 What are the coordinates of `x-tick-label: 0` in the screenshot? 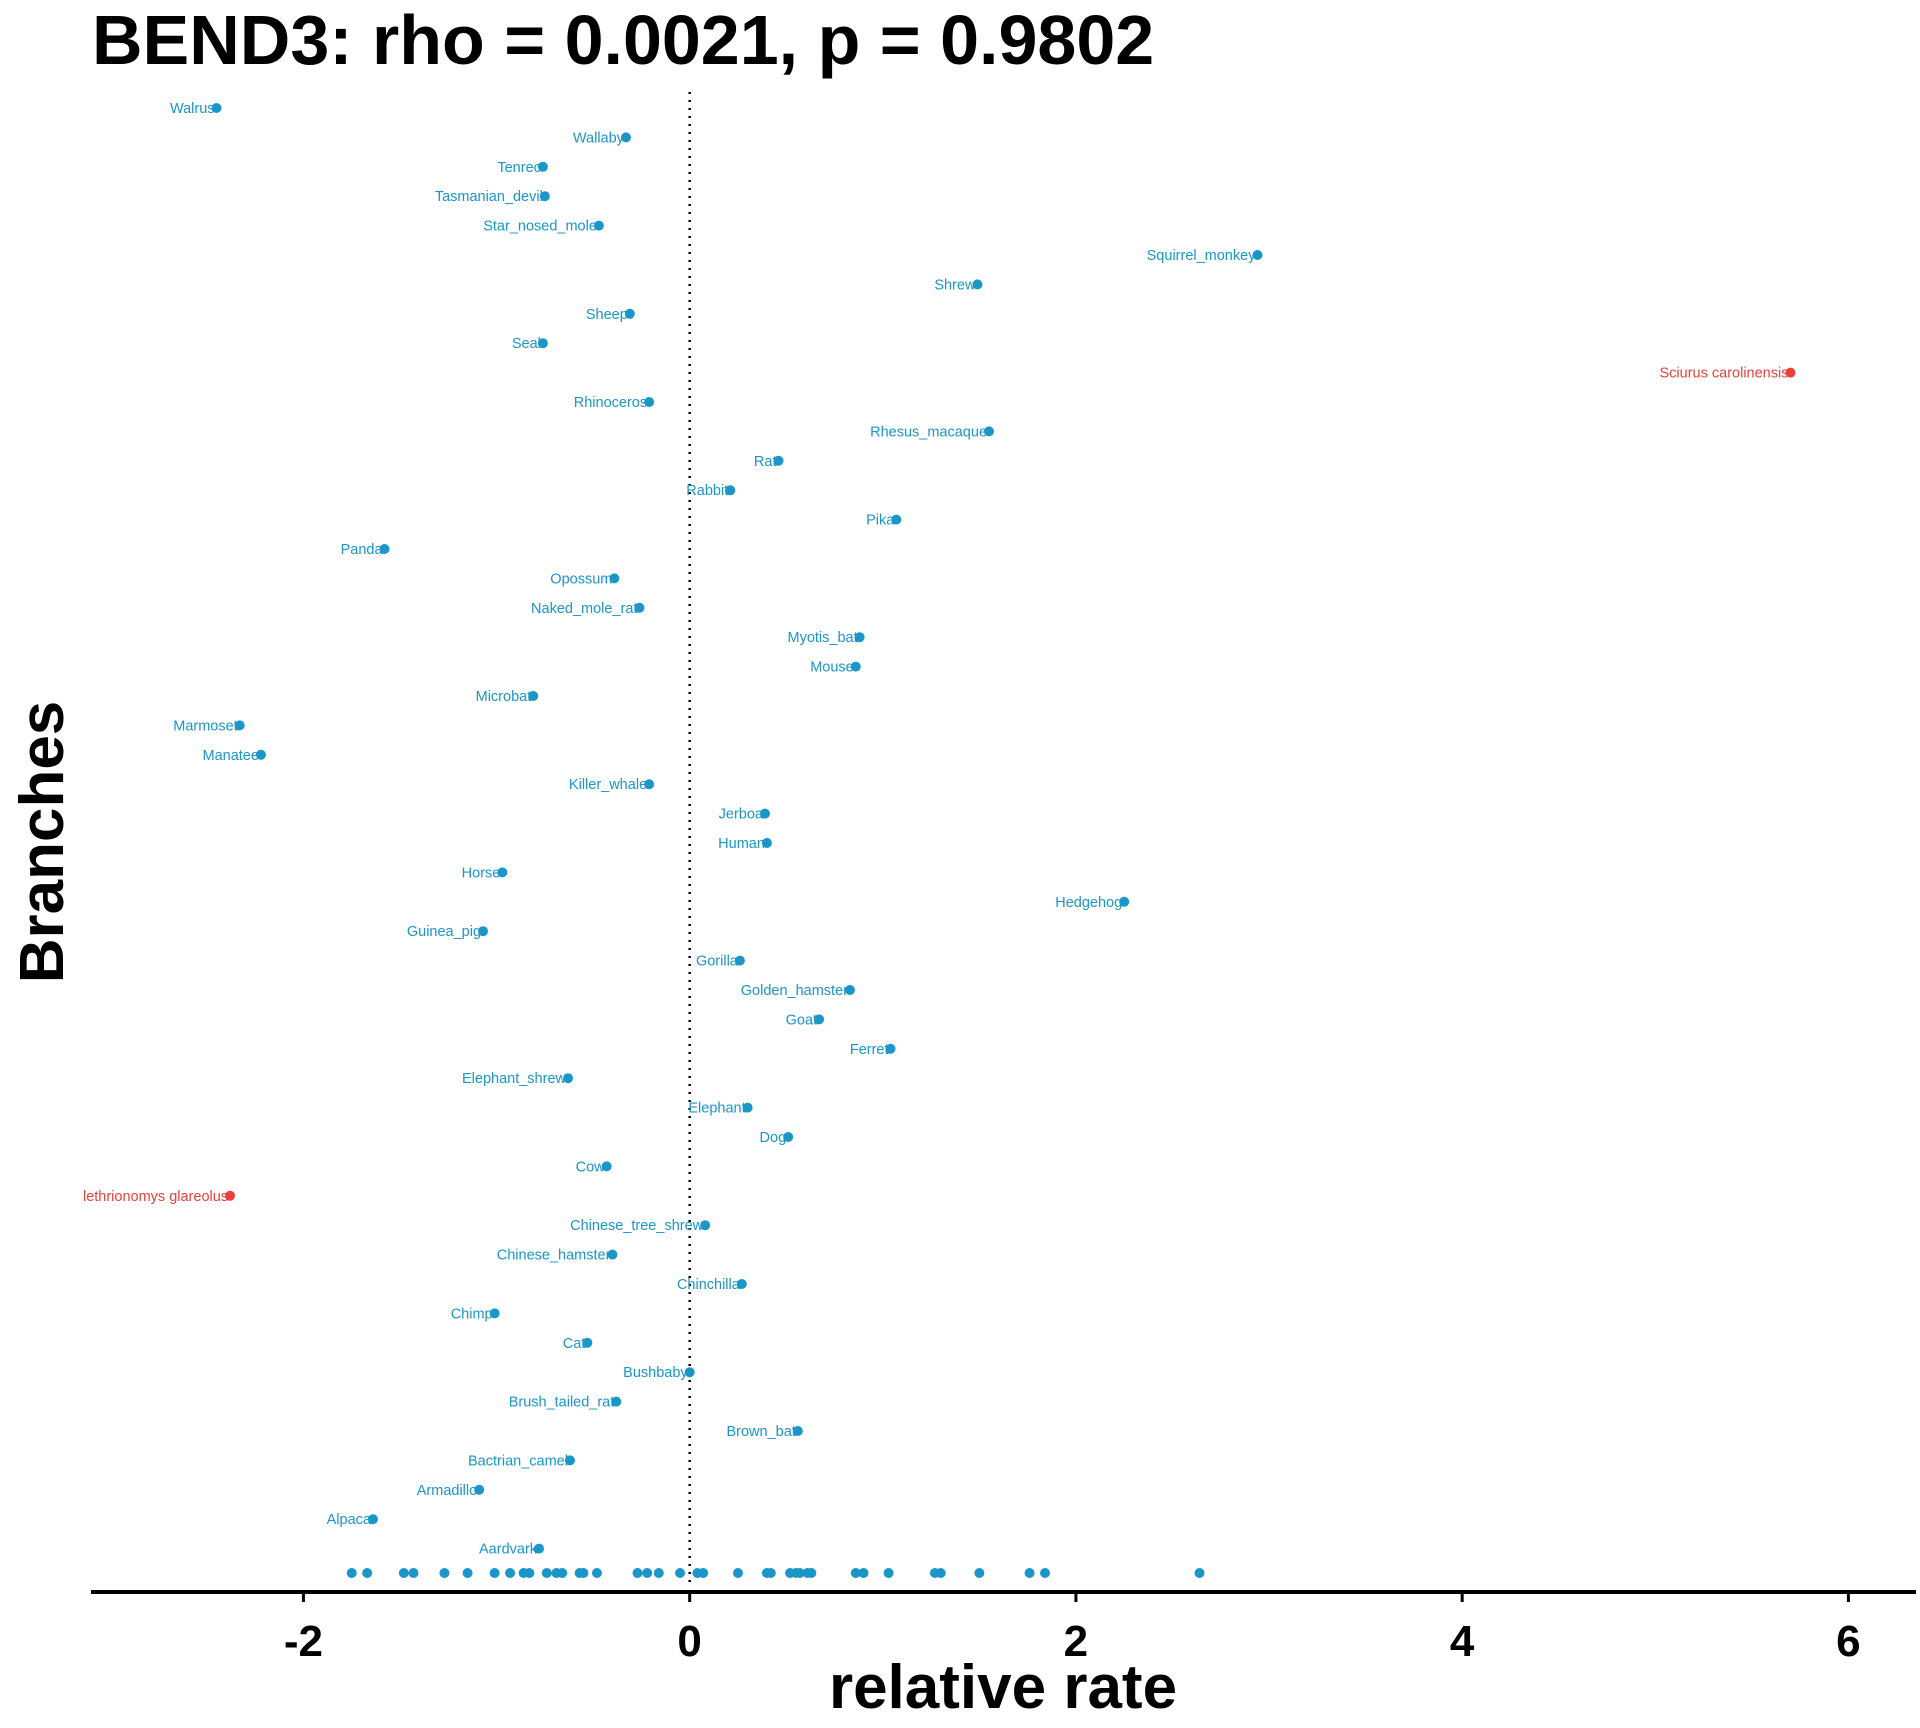 It's located at (689, 1641).